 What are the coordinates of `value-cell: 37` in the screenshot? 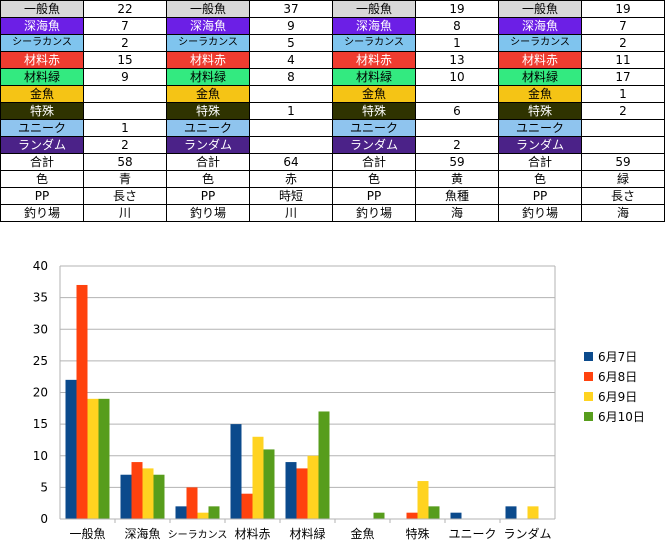 It's located at (291, 9).